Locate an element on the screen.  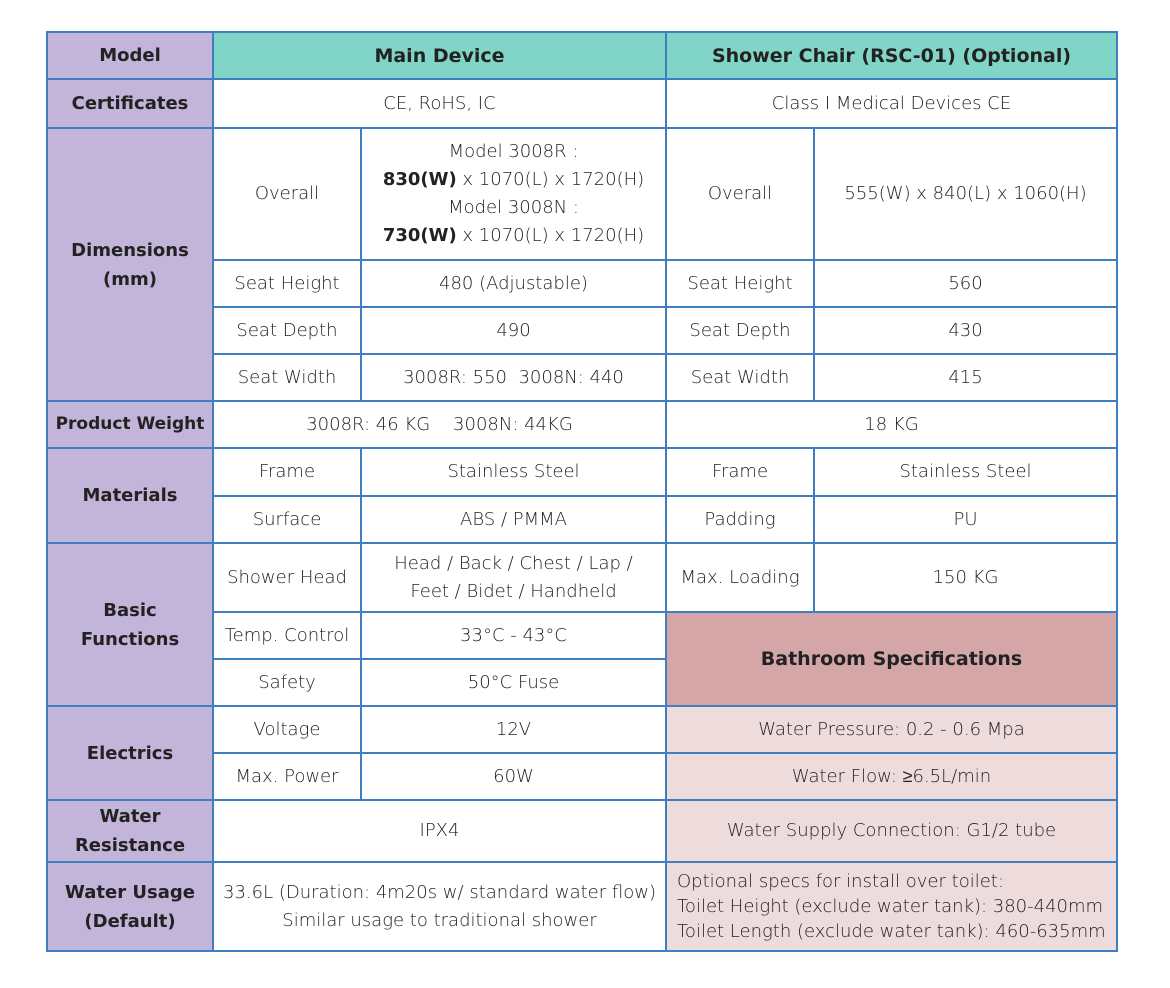
max-loading: 150 KG is located at coordinates (965, 577).